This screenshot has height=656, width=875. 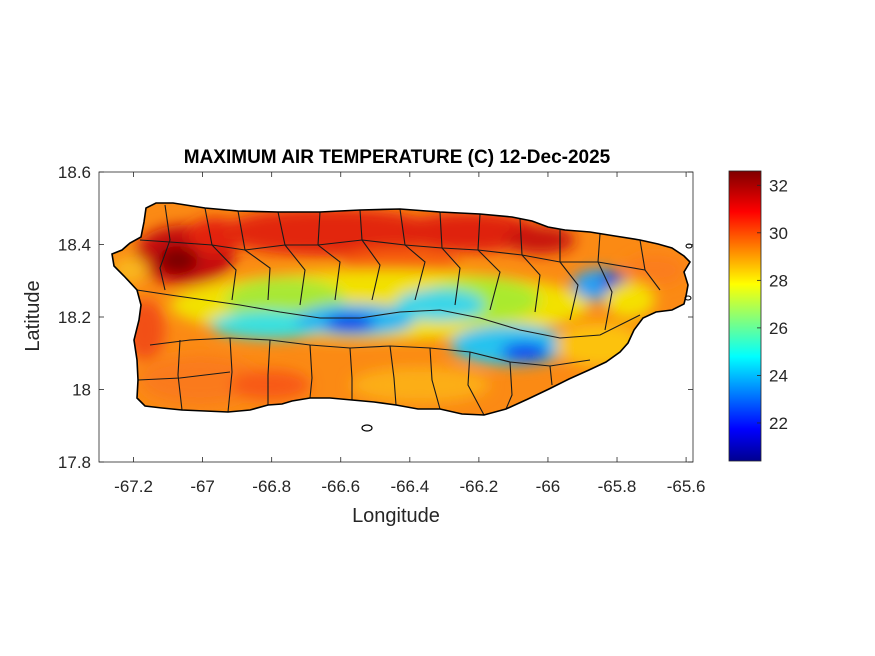 I want to click on y-axis-label: Latitude, so click(x=33, y=315).